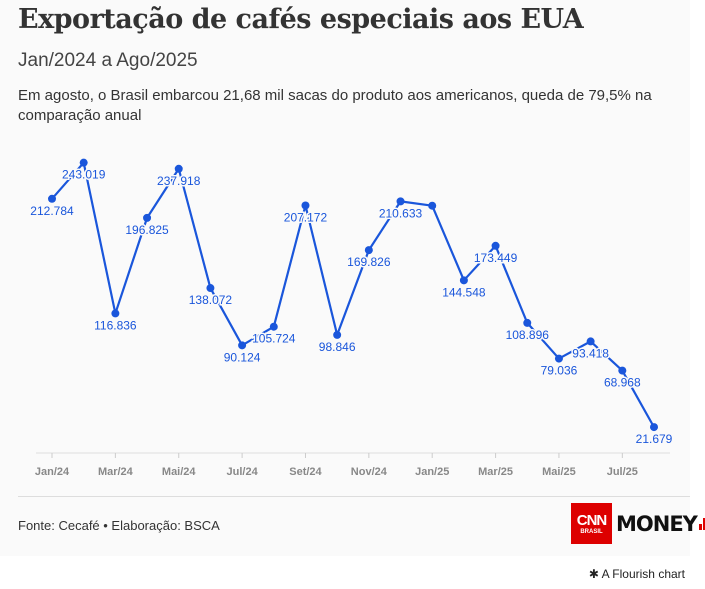 The width and height of the screenshot is (705, 589). What do you see at coordinates (52, 472) in the screenshot?
I see `x-tick-label: Jan/24` at bounding box center [52, 472].